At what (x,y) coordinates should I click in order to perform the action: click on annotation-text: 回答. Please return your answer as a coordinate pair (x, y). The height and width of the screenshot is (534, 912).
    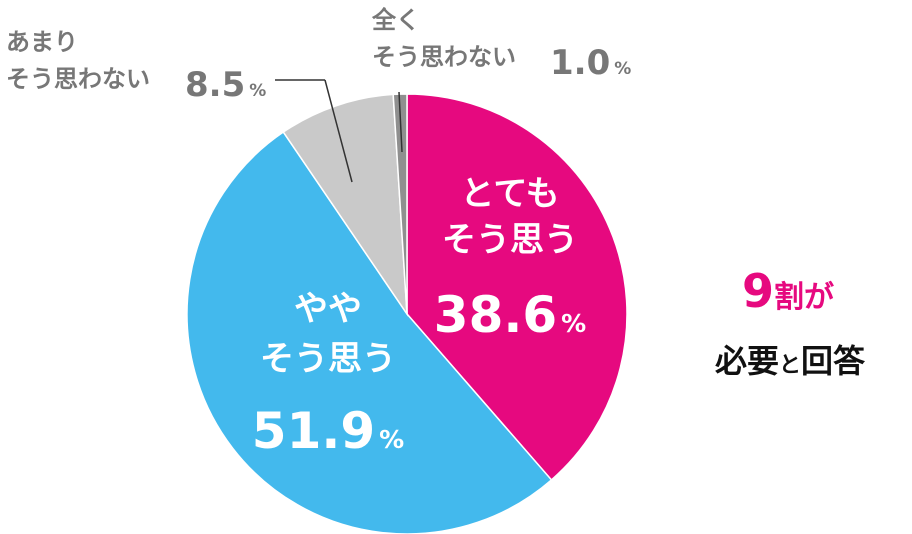
    Looking at the image, I should click on (833, 361).